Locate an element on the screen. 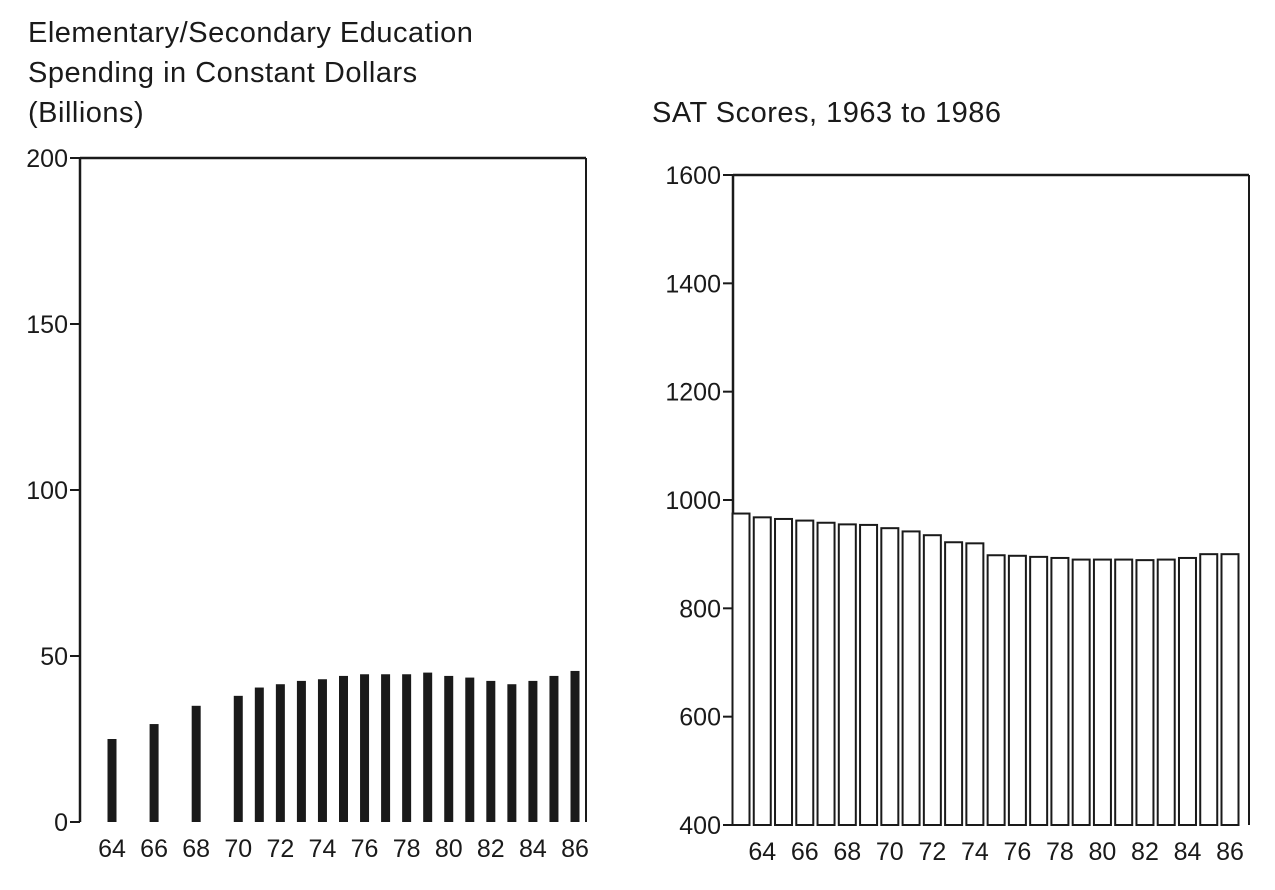 This screenshot has width=1275, height=890. sat-xtick-label-80: 80 is located at coordinates (1103, 852).